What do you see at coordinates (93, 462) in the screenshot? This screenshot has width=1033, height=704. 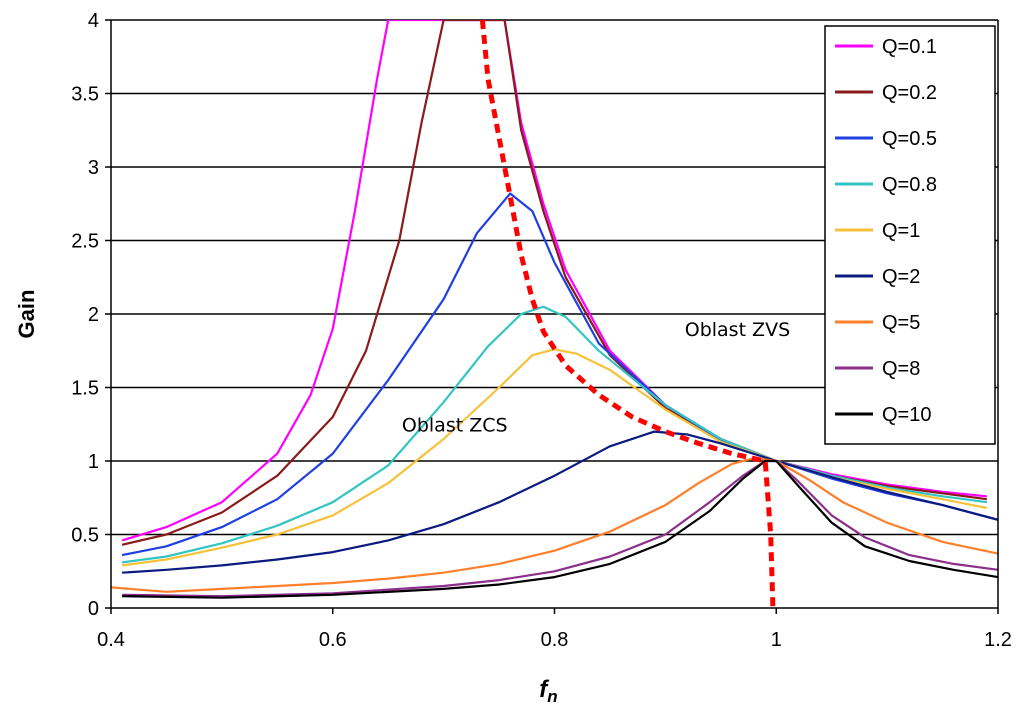 I see `y-tick-label: 1` at bounding box center [93, 462].